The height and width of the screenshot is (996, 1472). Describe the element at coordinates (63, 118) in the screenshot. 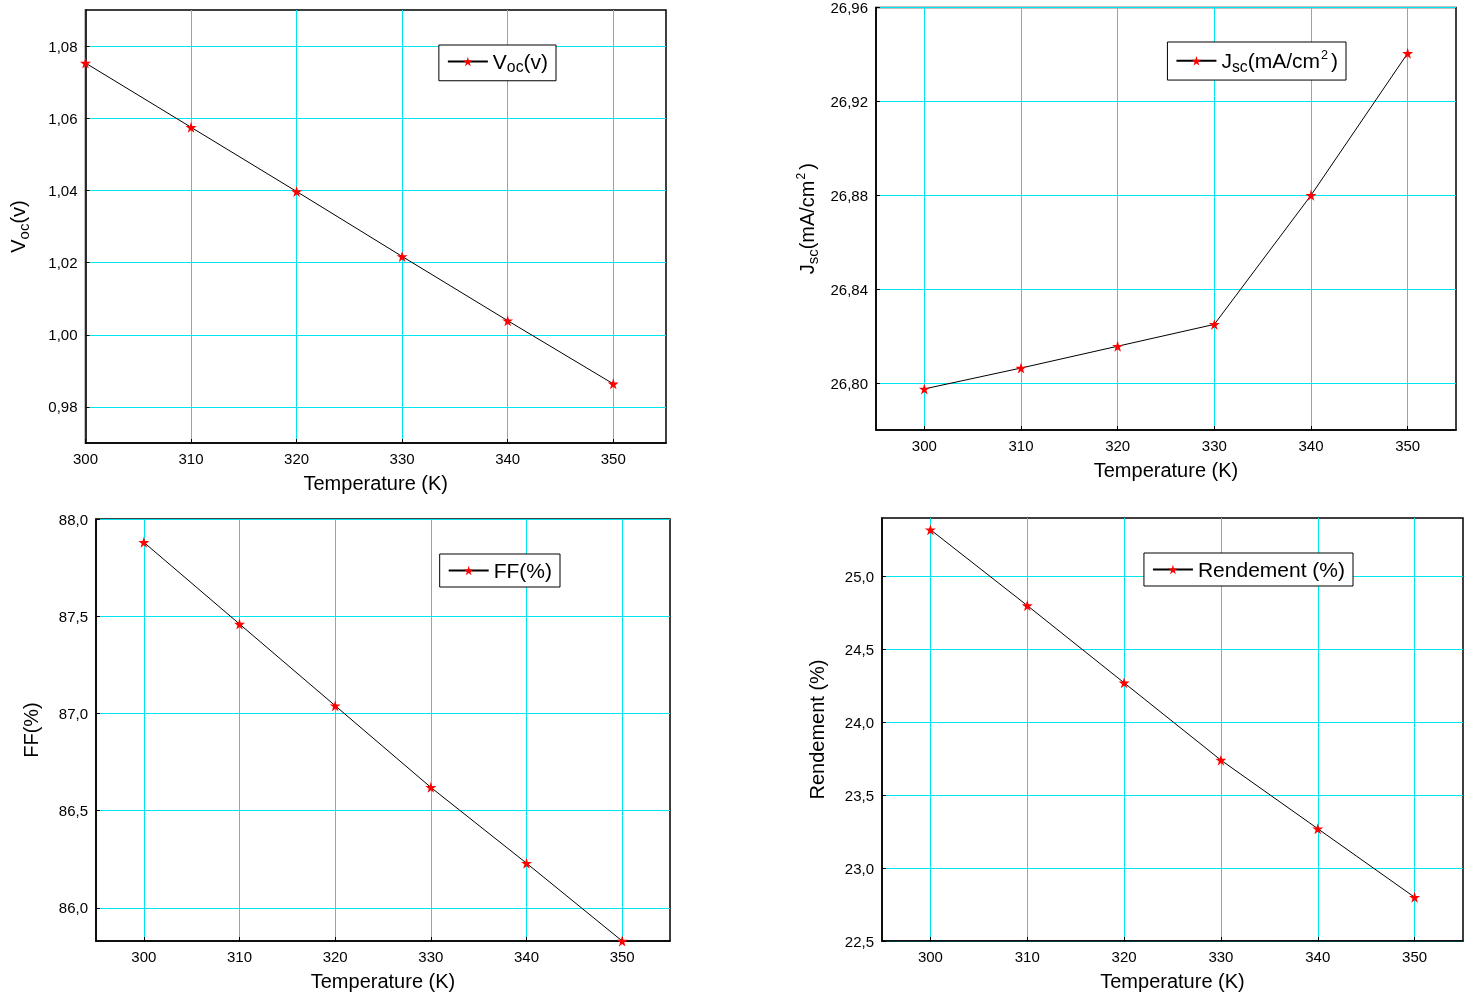

I see `y-tick-label: 1,06` at that location.